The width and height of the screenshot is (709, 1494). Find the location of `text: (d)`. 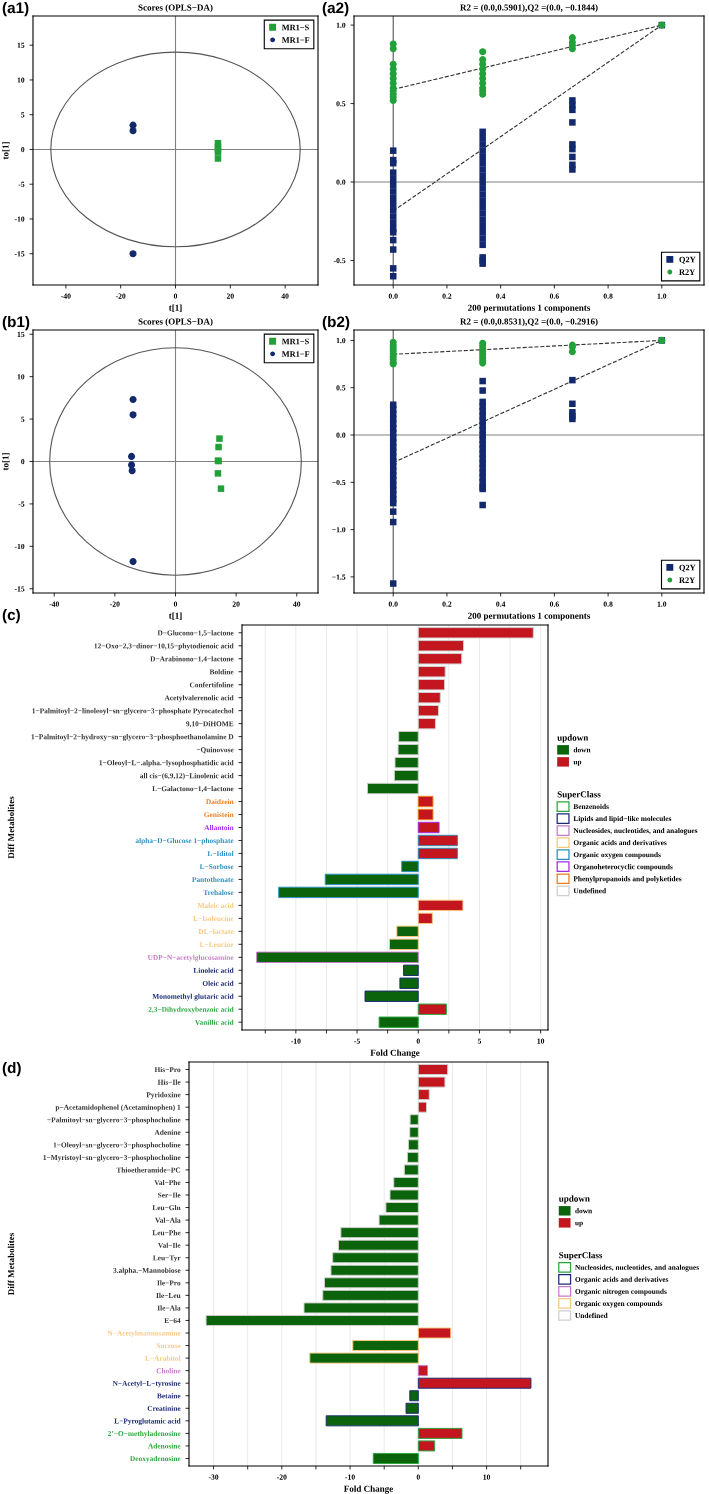

text: (d) is located at coordinates (11, 1069).